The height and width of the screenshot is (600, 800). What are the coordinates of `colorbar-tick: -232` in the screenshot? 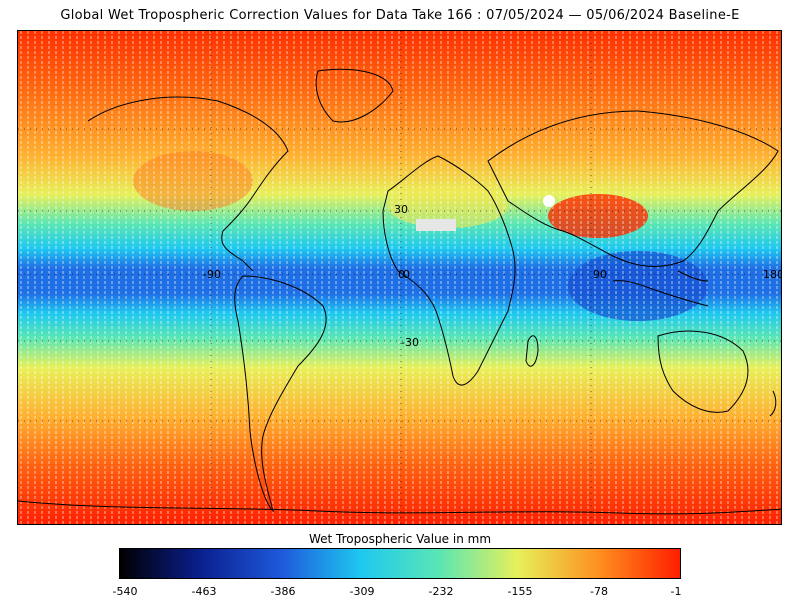 It's located at (441, 591).